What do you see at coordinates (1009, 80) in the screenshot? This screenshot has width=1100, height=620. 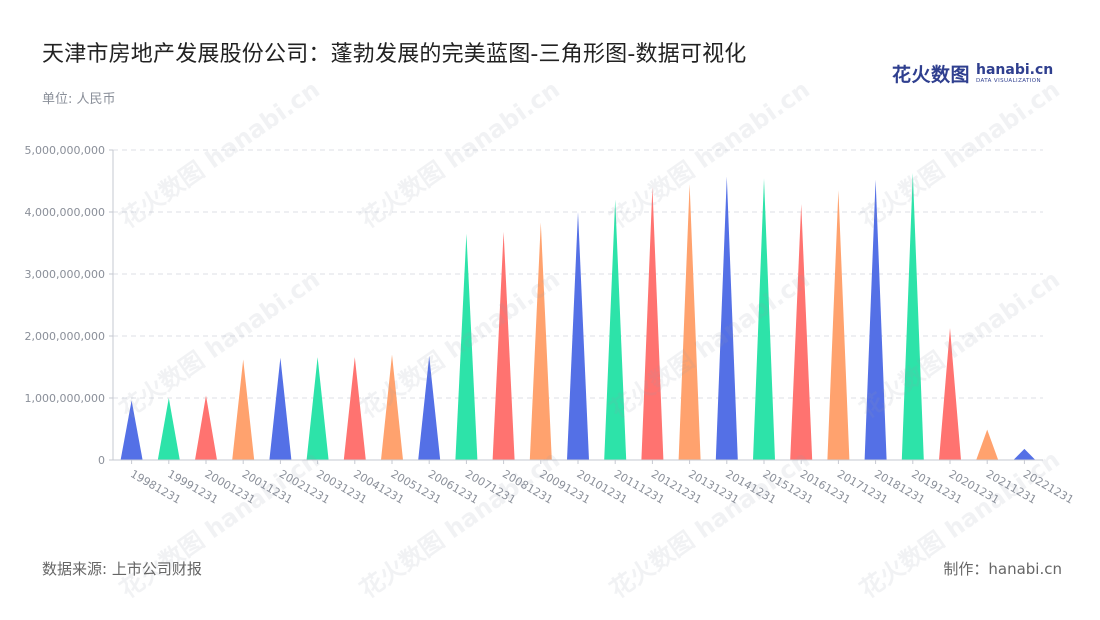 I see `brand-logo-tagline: DATA VISUALIZATION` at bounding box center [1009, 80].